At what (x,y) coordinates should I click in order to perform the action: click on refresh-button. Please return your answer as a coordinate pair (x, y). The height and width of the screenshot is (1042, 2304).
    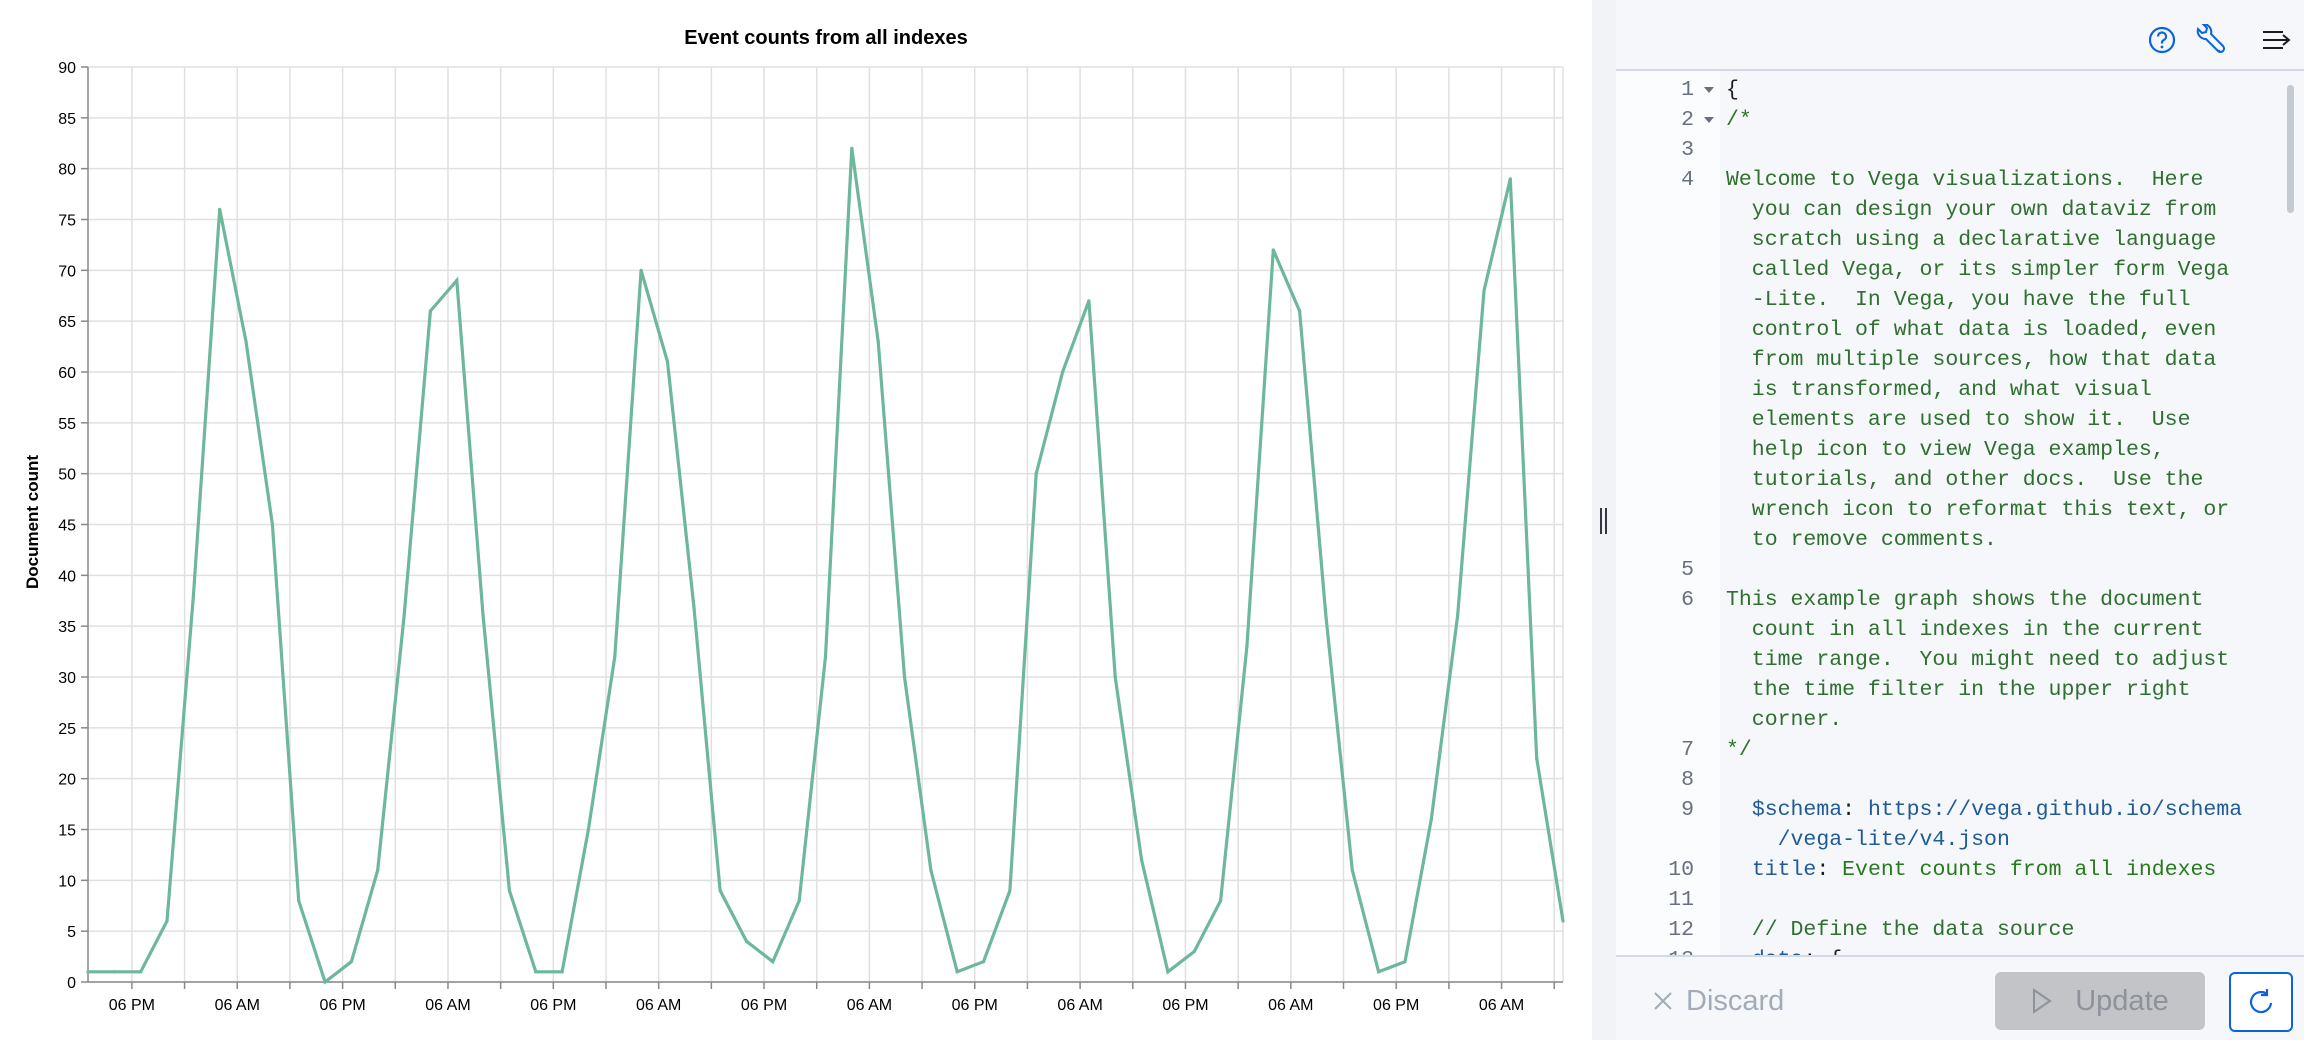
    Looking at the image, I should click on (2261, 1002).